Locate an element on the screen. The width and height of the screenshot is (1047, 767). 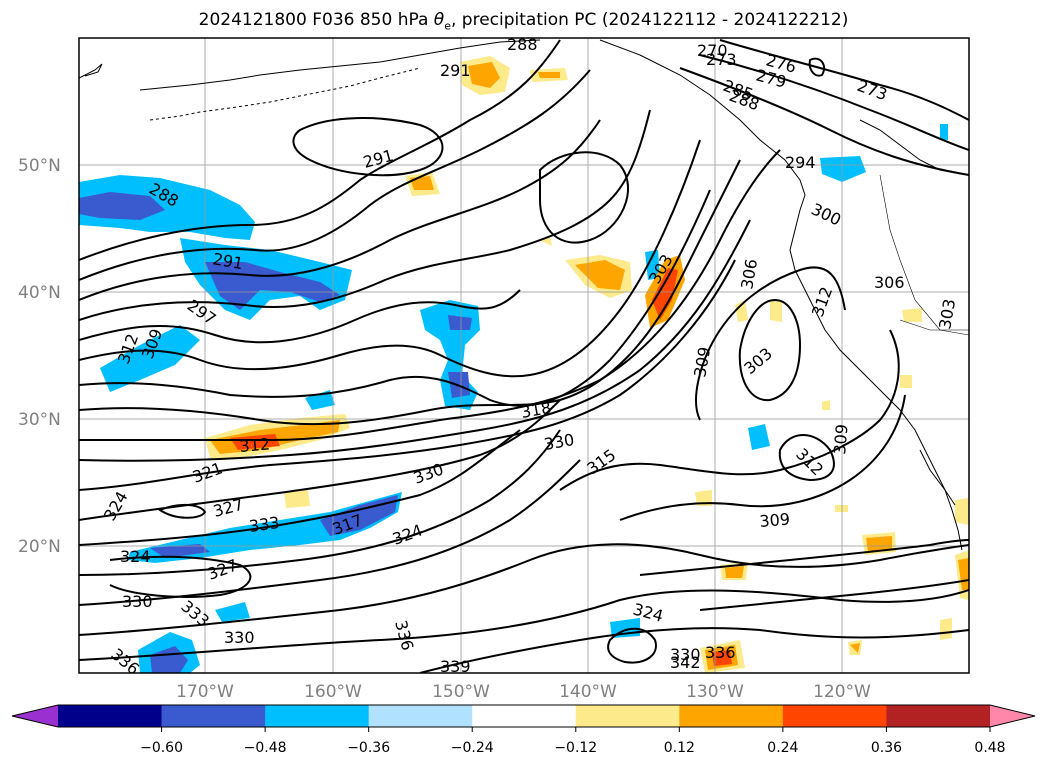
contour-label: 294 is located at coordinates (800, 162).